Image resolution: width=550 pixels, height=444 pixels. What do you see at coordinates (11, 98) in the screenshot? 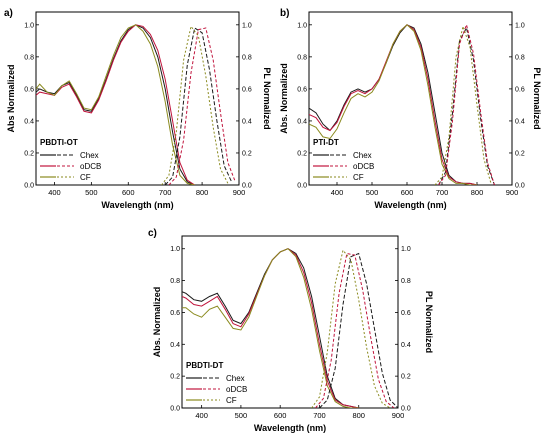
I see `y-axis-title-left: Abs Normalized` at bounding box center [11, 98].